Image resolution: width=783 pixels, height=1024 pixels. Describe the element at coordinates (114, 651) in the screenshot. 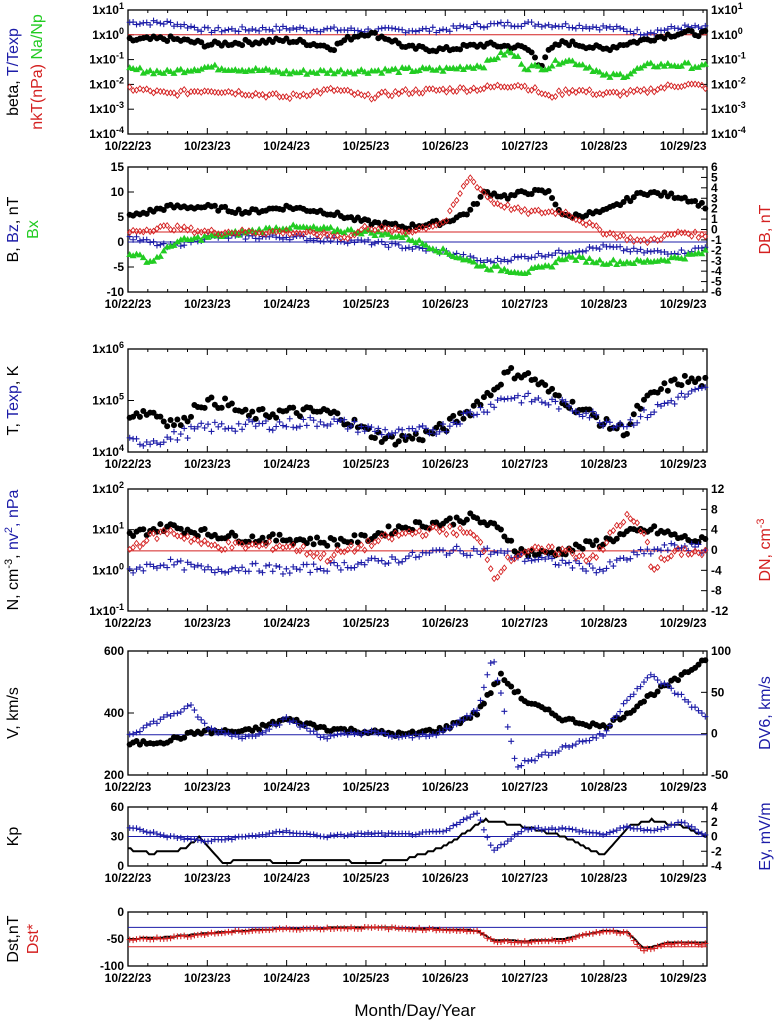

I see `y-tick-label: 600` at that location.